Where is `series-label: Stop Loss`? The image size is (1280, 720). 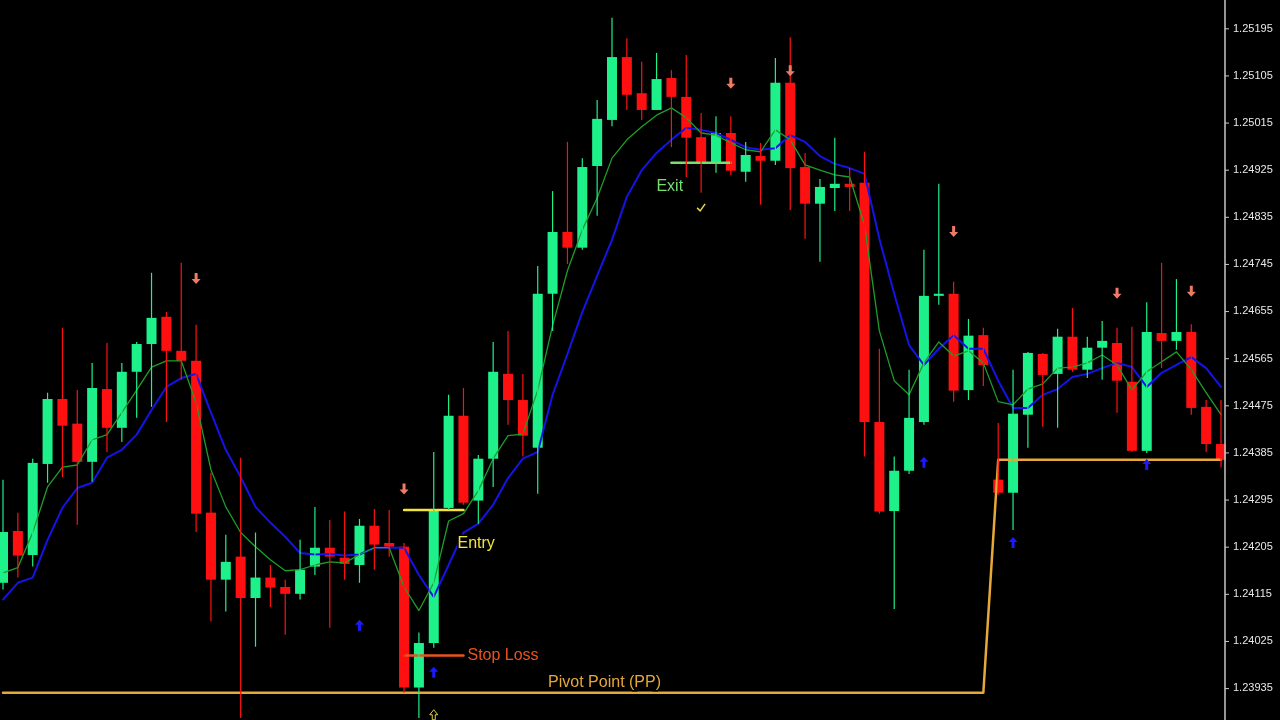
series-label: Stop Loss is located at coordinates (503, 654).